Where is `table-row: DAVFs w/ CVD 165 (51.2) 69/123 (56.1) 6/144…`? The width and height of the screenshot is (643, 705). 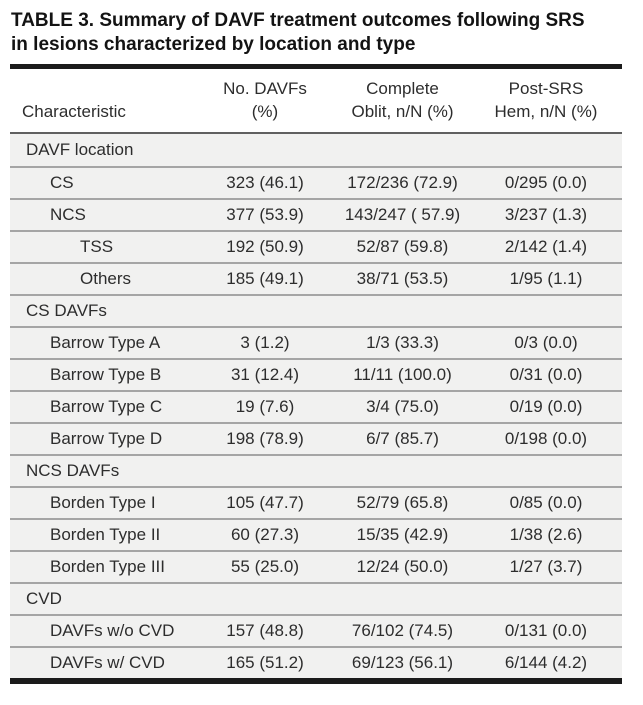
table-row: DAVFs w/ CVD 165 (51.2) 69/123 (56.1) 6/144… is located at coordinates (316, 662).